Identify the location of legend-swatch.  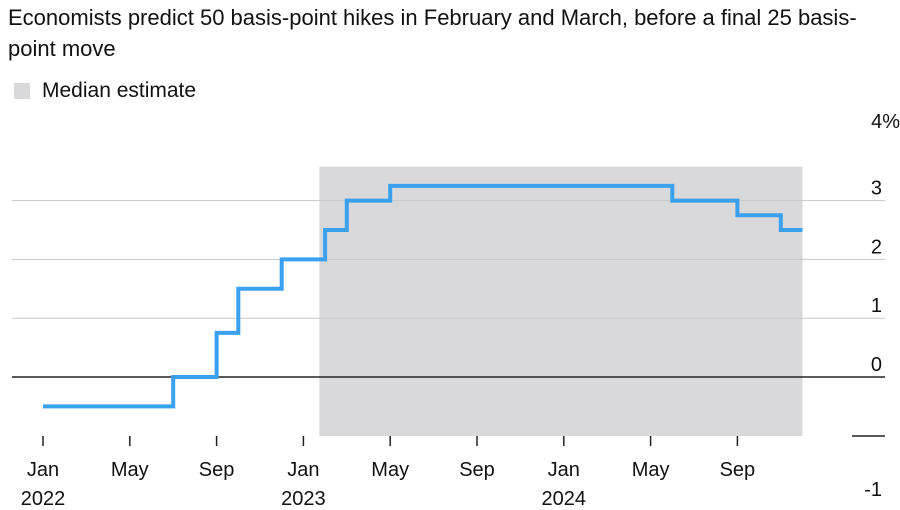
(22, 91).